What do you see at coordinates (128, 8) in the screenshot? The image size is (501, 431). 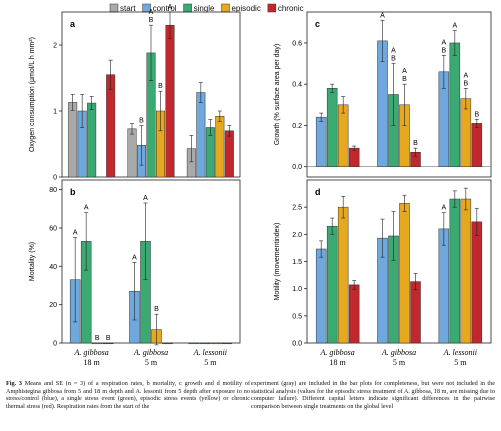 I see `legend-label-start: start` at bounding box center [128, 8].